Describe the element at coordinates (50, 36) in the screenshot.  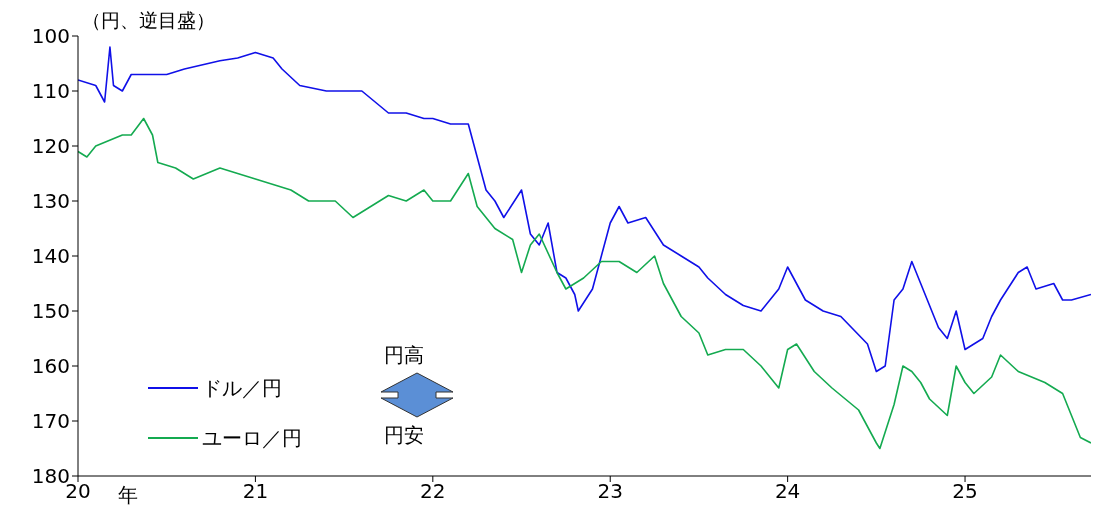
I see `y-tick-label: 100` at that location.